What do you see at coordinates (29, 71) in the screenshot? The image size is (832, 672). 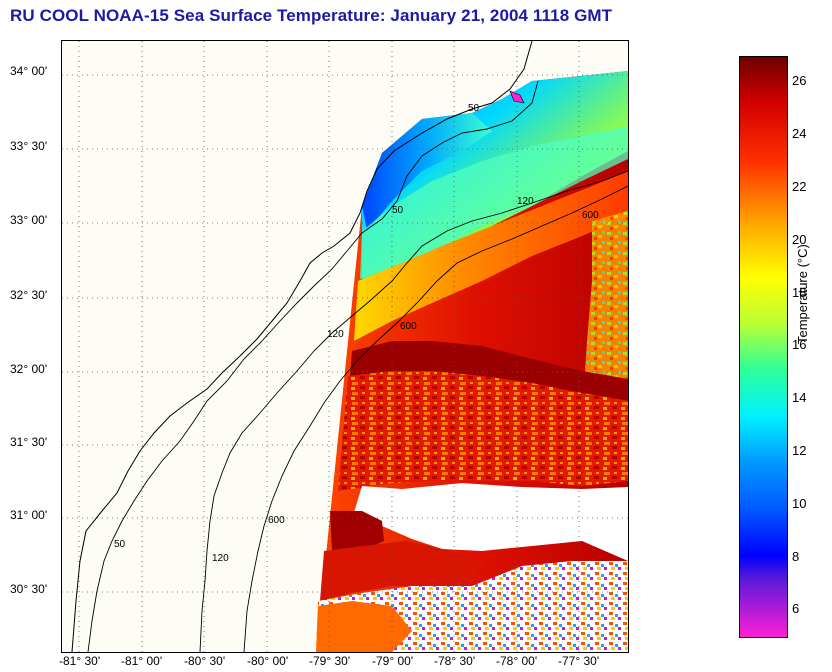 I see `lat-label-34-00: 34° 00'` at bounding box center [29, 71].